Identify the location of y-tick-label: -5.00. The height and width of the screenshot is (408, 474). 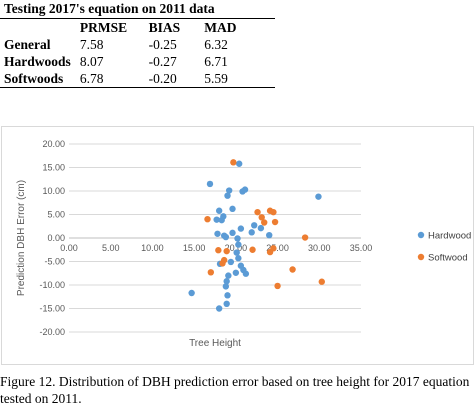
(54, 262).